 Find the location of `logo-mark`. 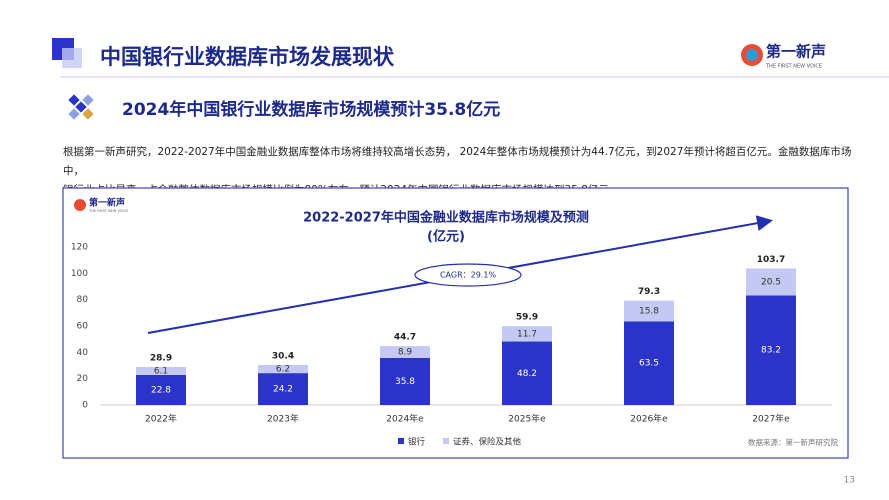

logo-mark is located at coordinates (752, 55).